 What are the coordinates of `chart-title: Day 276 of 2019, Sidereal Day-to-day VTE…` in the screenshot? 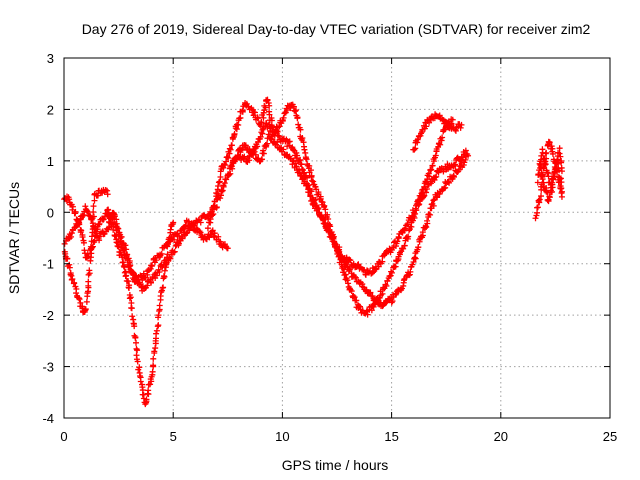 It's located at (336, 29).